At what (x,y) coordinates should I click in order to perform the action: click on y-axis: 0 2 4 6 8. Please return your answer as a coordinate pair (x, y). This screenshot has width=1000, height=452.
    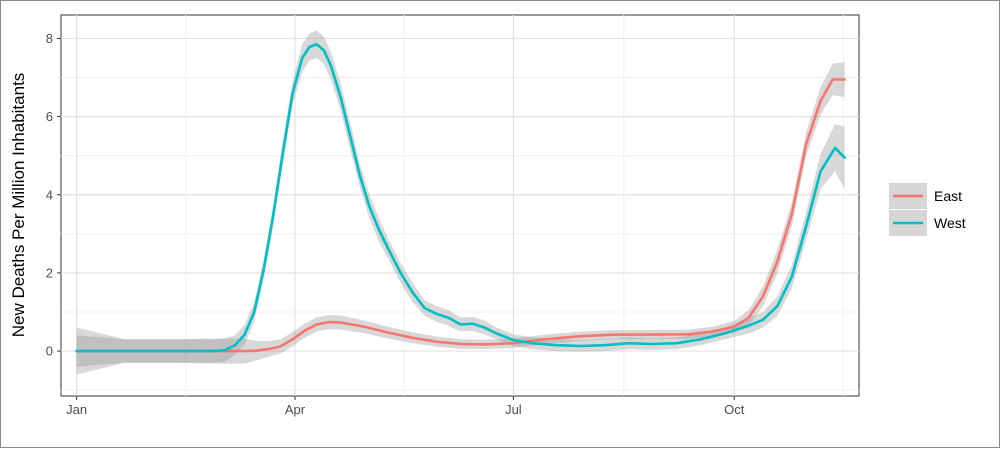
    Looking at the image, I should click on (53, 195).